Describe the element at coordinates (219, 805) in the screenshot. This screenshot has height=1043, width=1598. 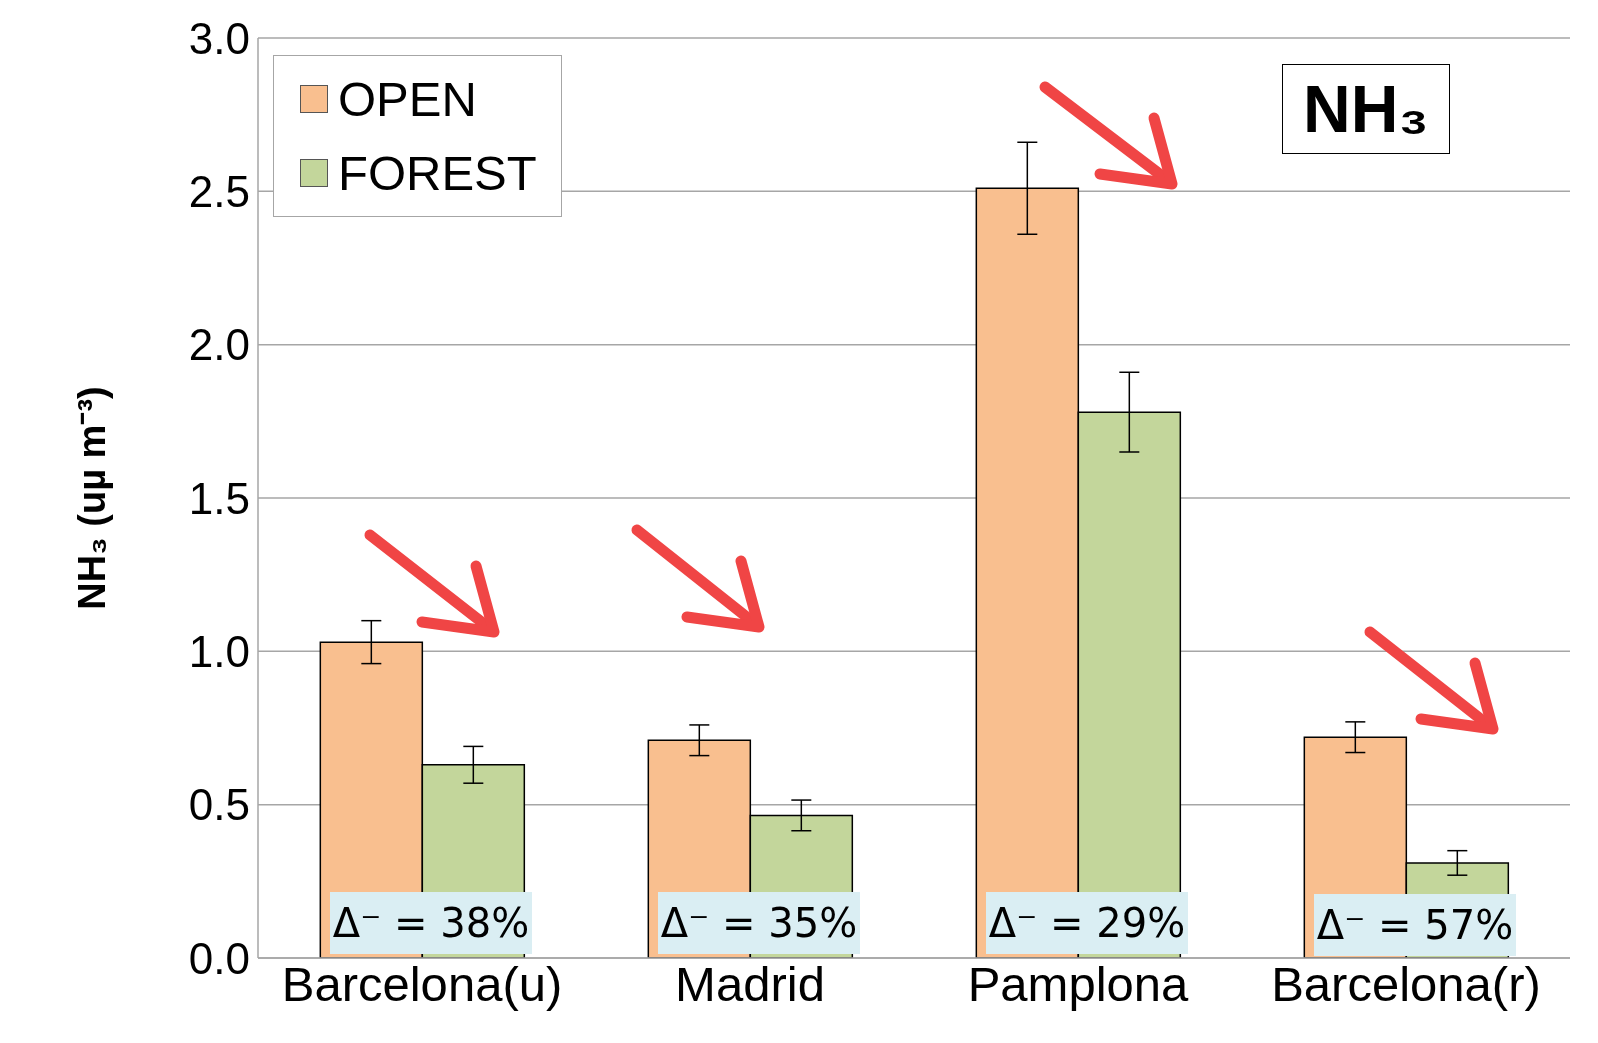
I see `y-tick-label: 0.5` at that location.